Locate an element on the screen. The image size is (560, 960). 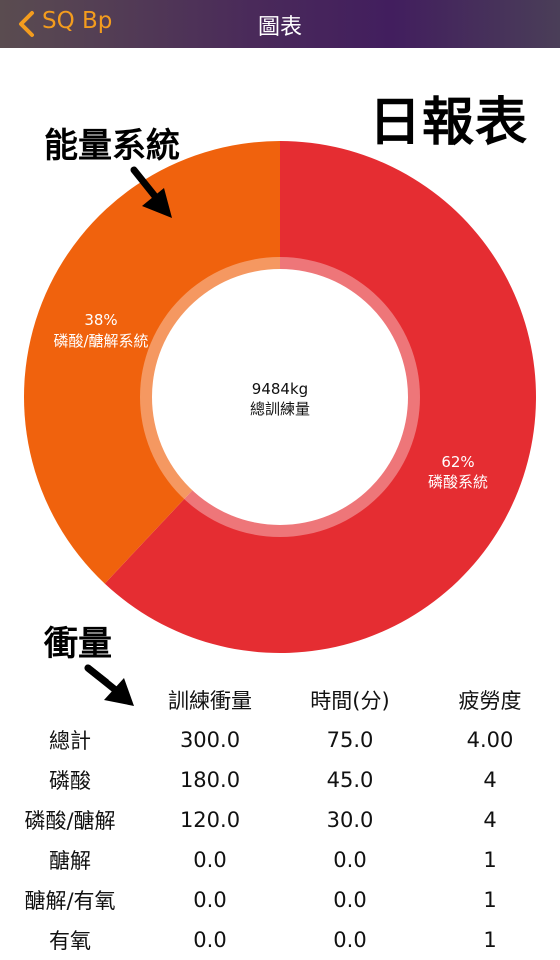
donut-hole is located at coordinates (280, 397).